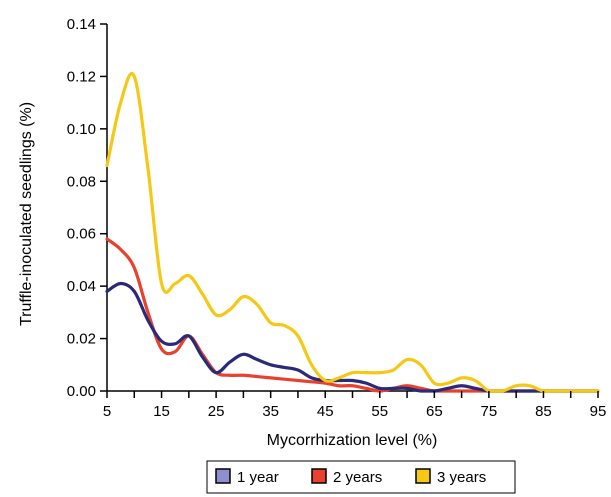  What do you see at coordinates (270, 411) in the screenshot?
I see `x-tick-label: 35` at bounding box center [270, 411].